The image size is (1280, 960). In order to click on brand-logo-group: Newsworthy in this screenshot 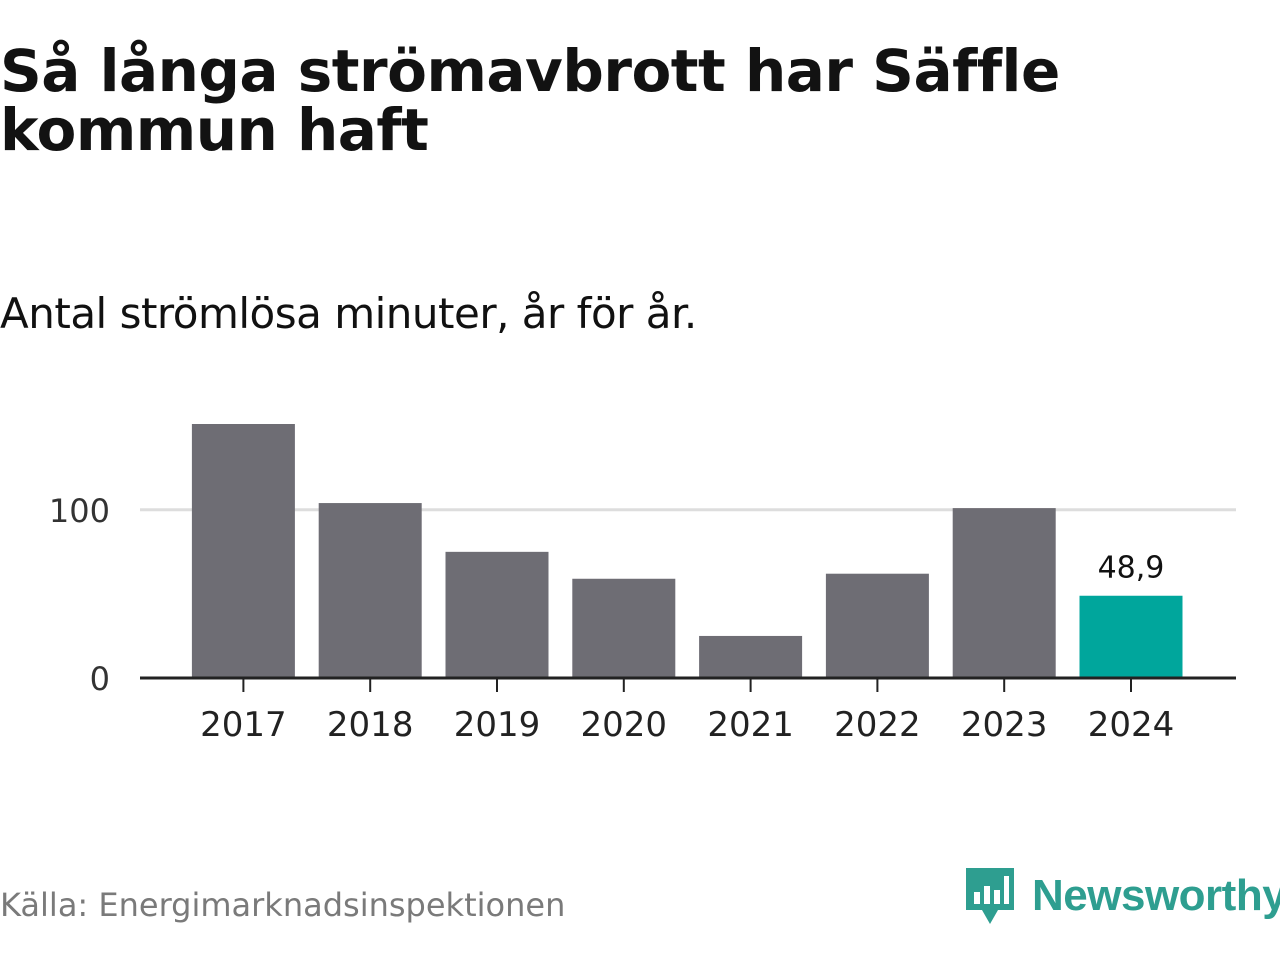, I will do `click(1122, 896)`.